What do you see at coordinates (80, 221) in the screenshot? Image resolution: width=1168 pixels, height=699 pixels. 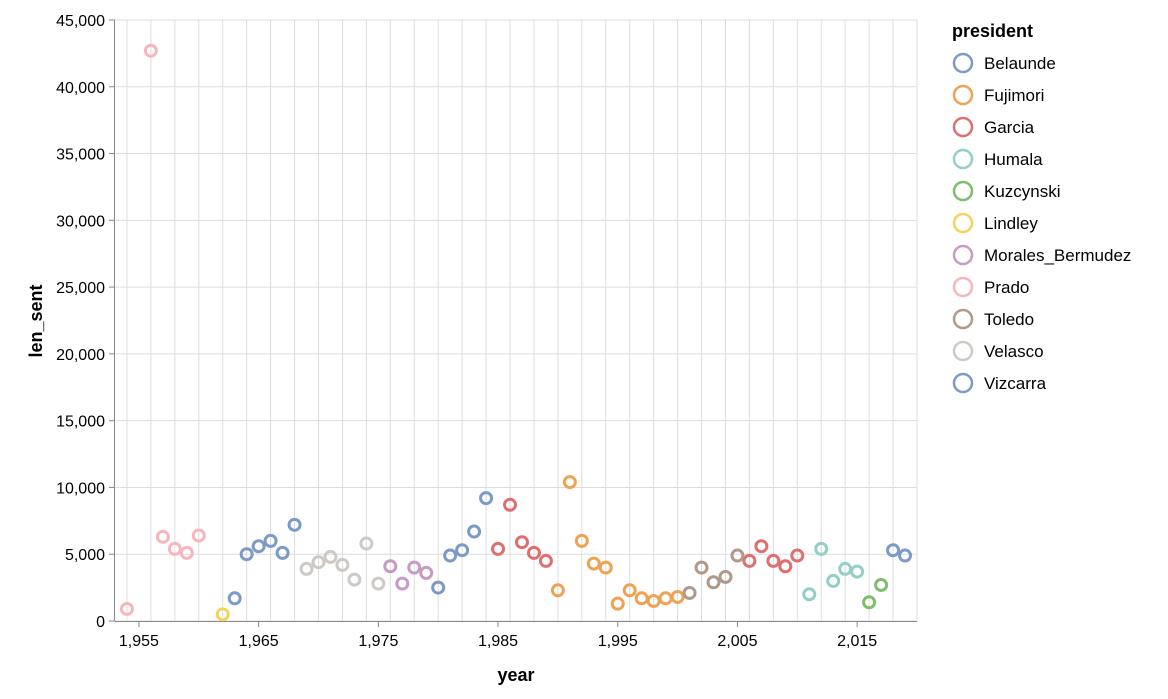 I see `y-tick-label: 30,000` at bounding box center [80, 221].